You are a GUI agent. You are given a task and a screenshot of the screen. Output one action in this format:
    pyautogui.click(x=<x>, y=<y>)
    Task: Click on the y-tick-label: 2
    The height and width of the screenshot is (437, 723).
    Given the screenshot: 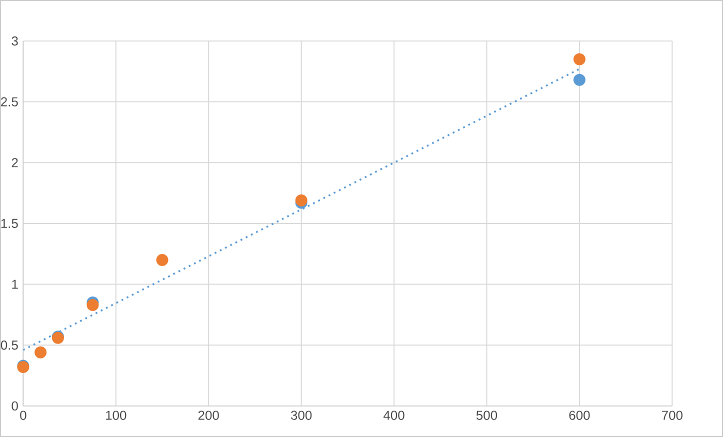 What is the action you would take?
    pyautogui.click(x=15, y=163)
    